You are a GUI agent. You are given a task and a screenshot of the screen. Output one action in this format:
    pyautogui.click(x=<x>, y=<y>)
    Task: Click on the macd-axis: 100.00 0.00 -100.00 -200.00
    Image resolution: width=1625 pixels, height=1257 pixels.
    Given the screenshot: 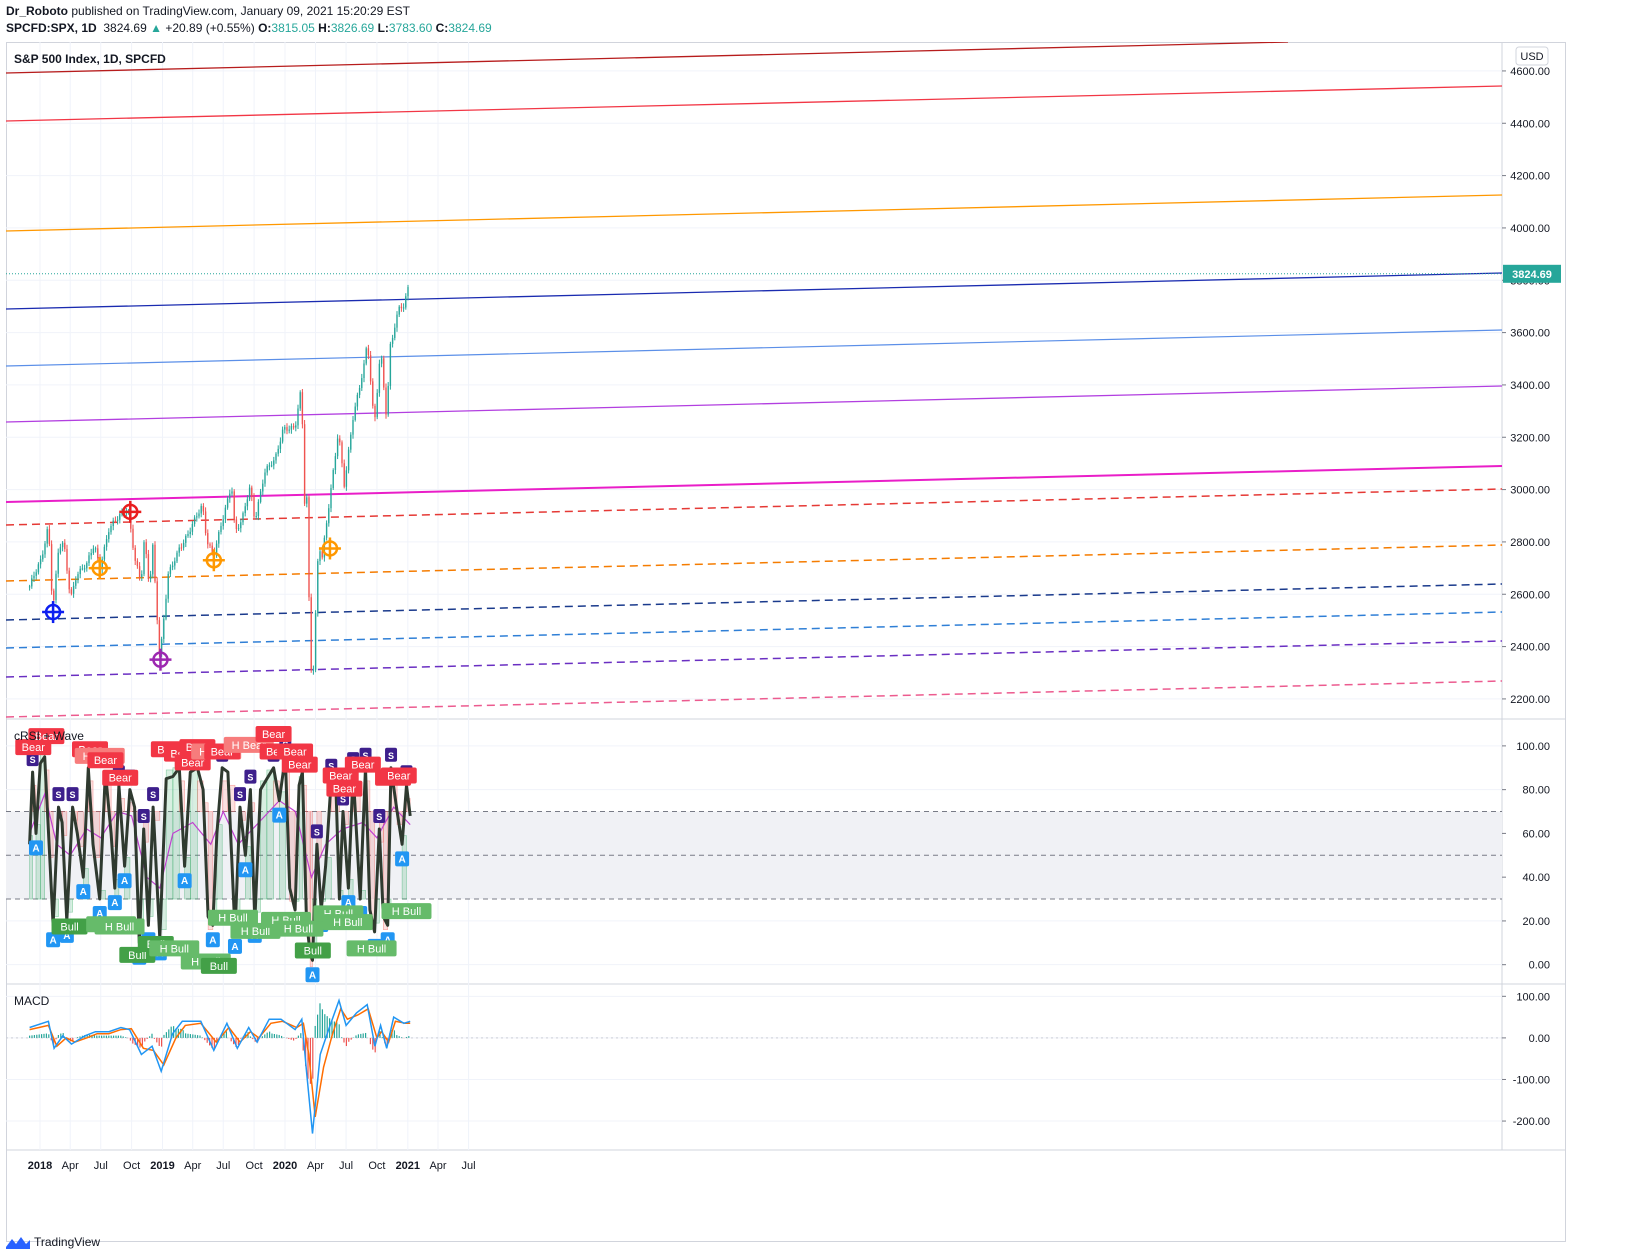 What is the action you would take?
    pyautogui.click(x=1526, y=1059)
    